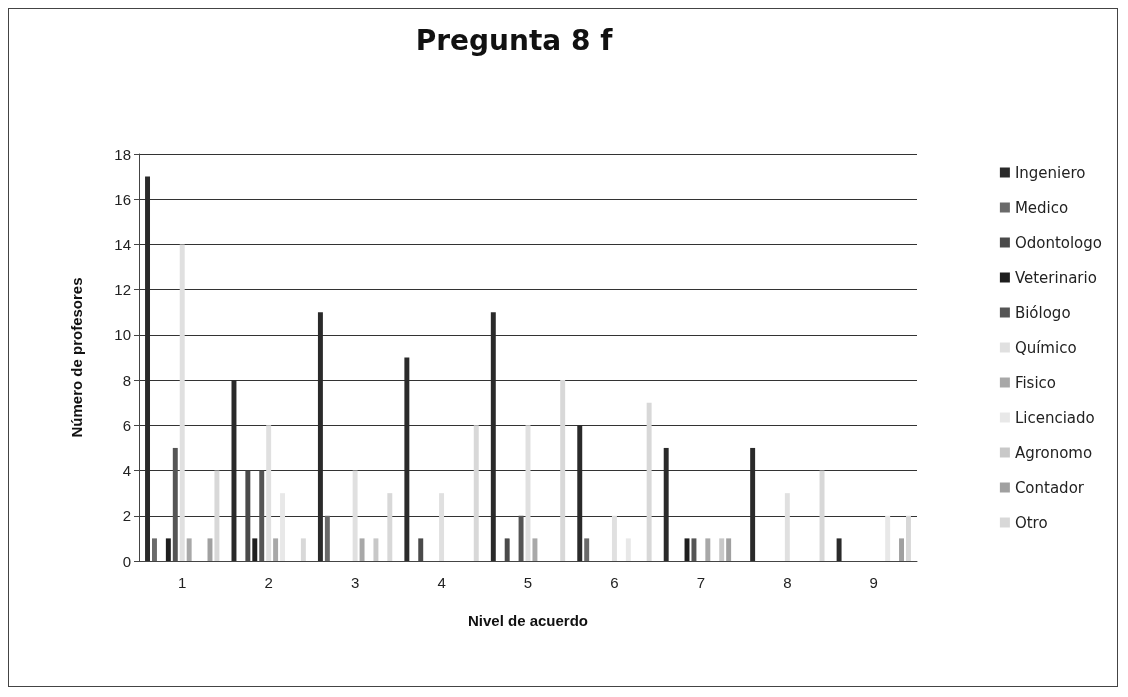 The width and height of the screenshot is (1128, 697). I want to click on y-tick-label: 4, so click(126, 471).